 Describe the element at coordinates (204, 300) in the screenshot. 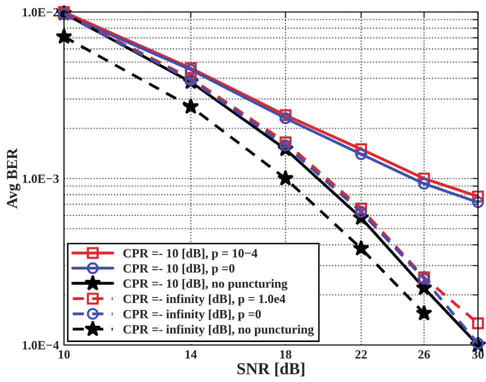

I see `legend-label: CPR =- infinity [dB], p = 1.0e4` at that location.